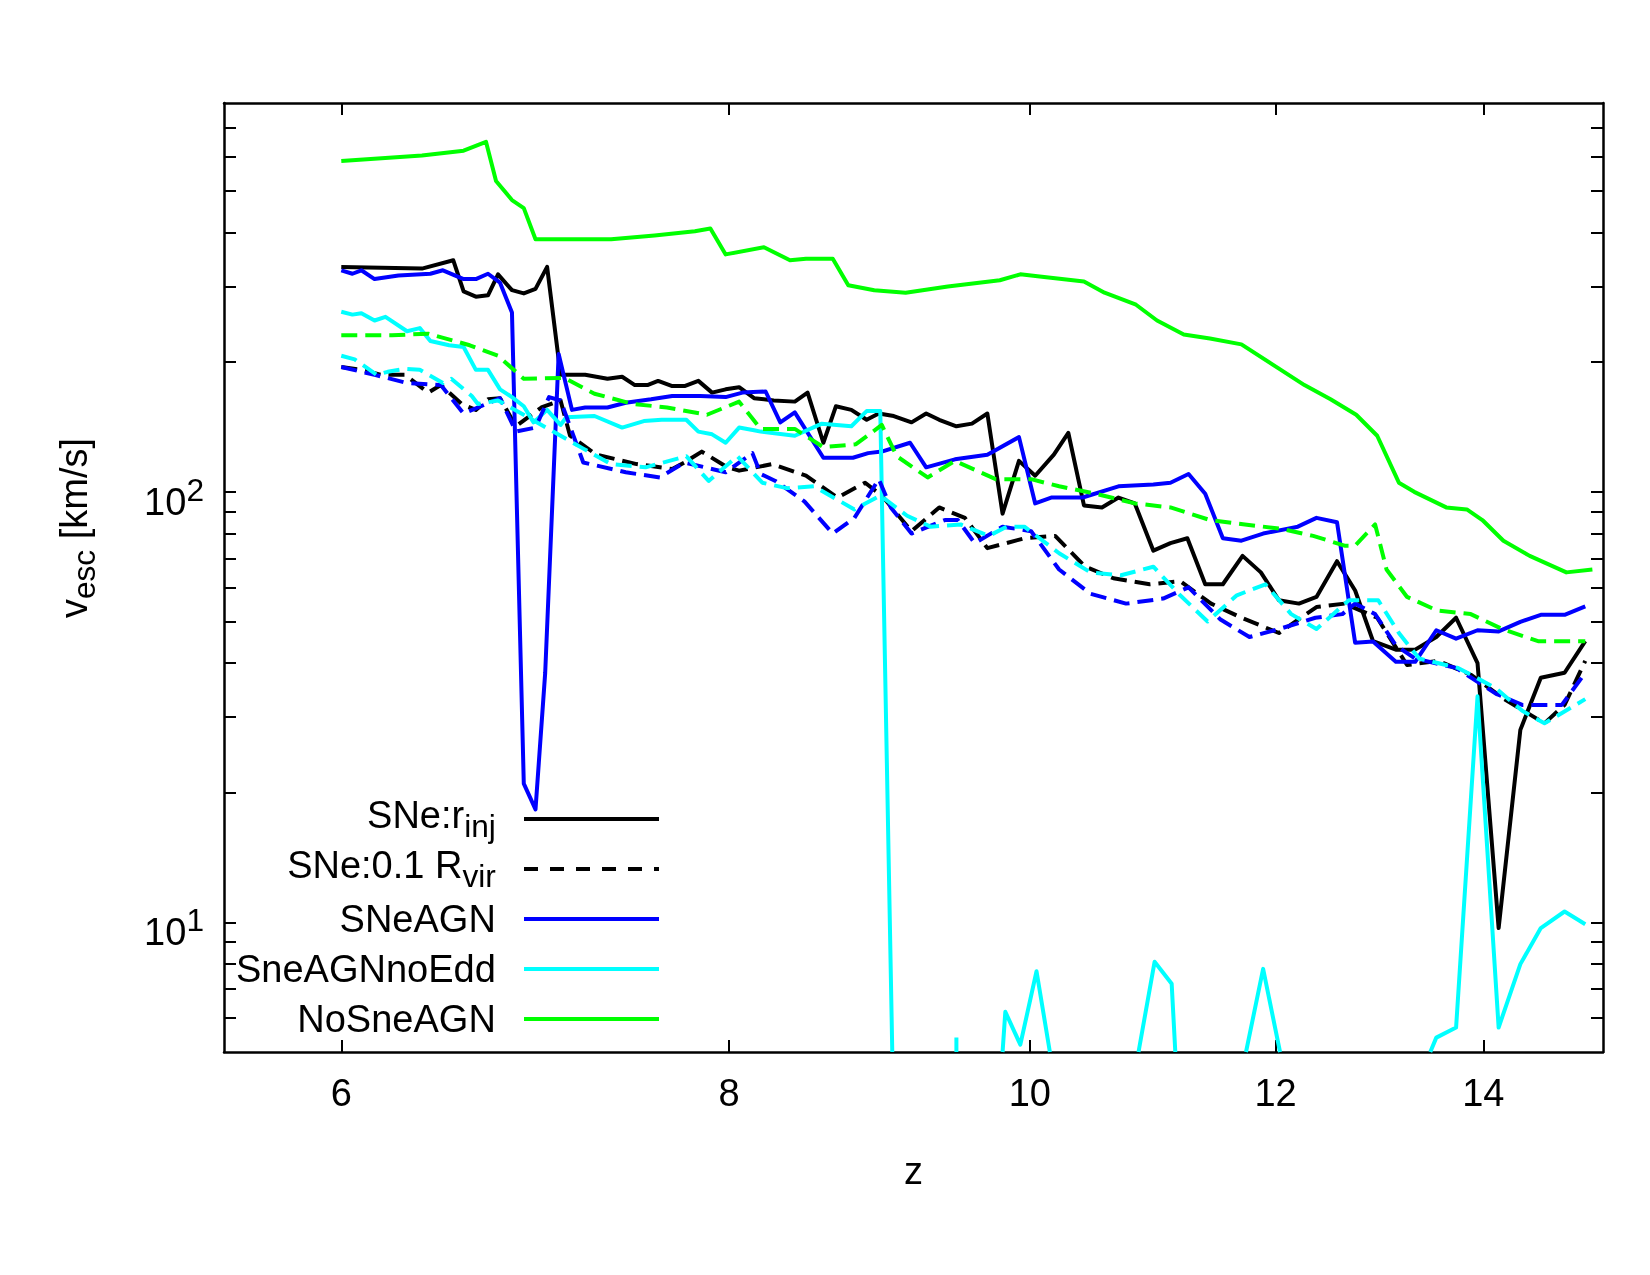 Image resolution: width=1650 pixels, height=1275 pixels. Describe the element at coordinates (1483, 1093) in the screenshot. I see `x-tick-label: 14` at that location.